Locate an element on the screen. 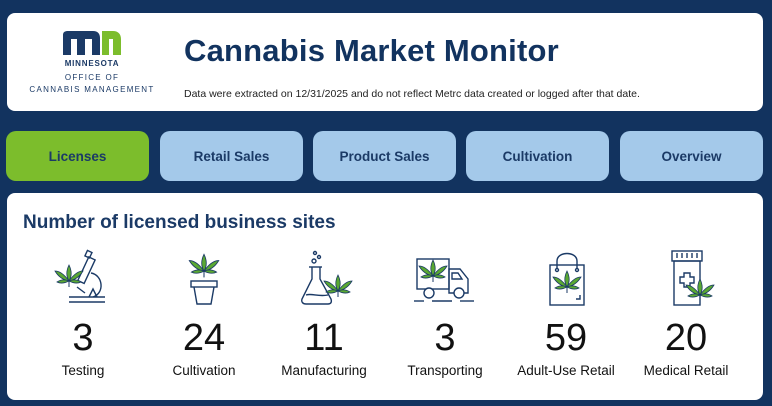 This screenshot has height=406, width=772. metric-label: Adult-Use Retail is located at coordinates (566, 370).